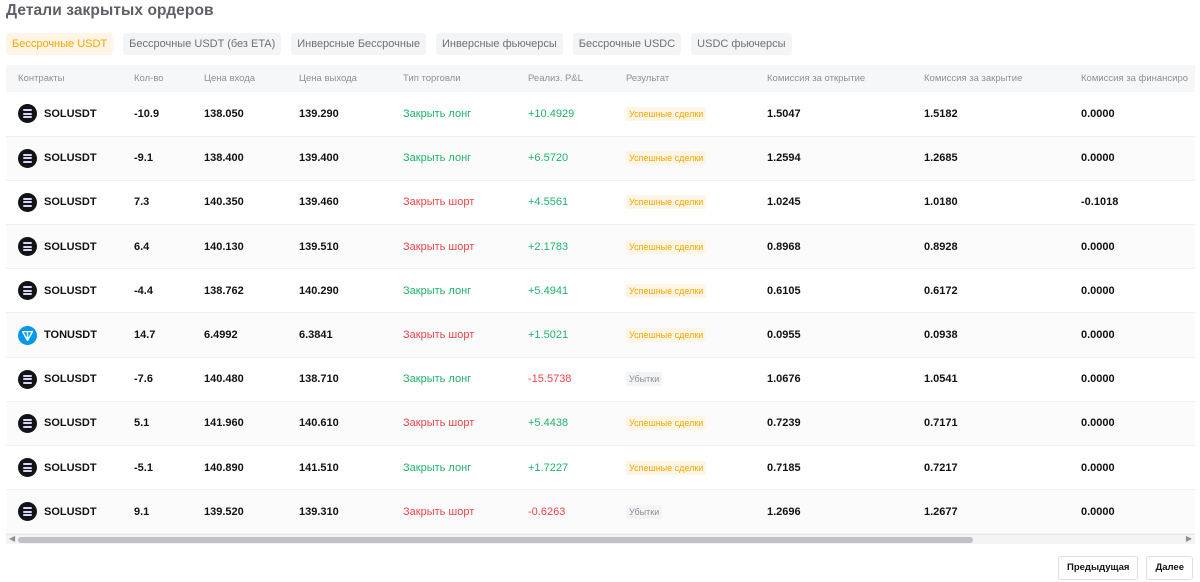 Image resolution: width=1200 pixels, height=582 pixels. What do you see at coordinates (70, 335) in the screenshot?
I see `contract-symbol: TONUSDT` at bounding box center [70, 335].